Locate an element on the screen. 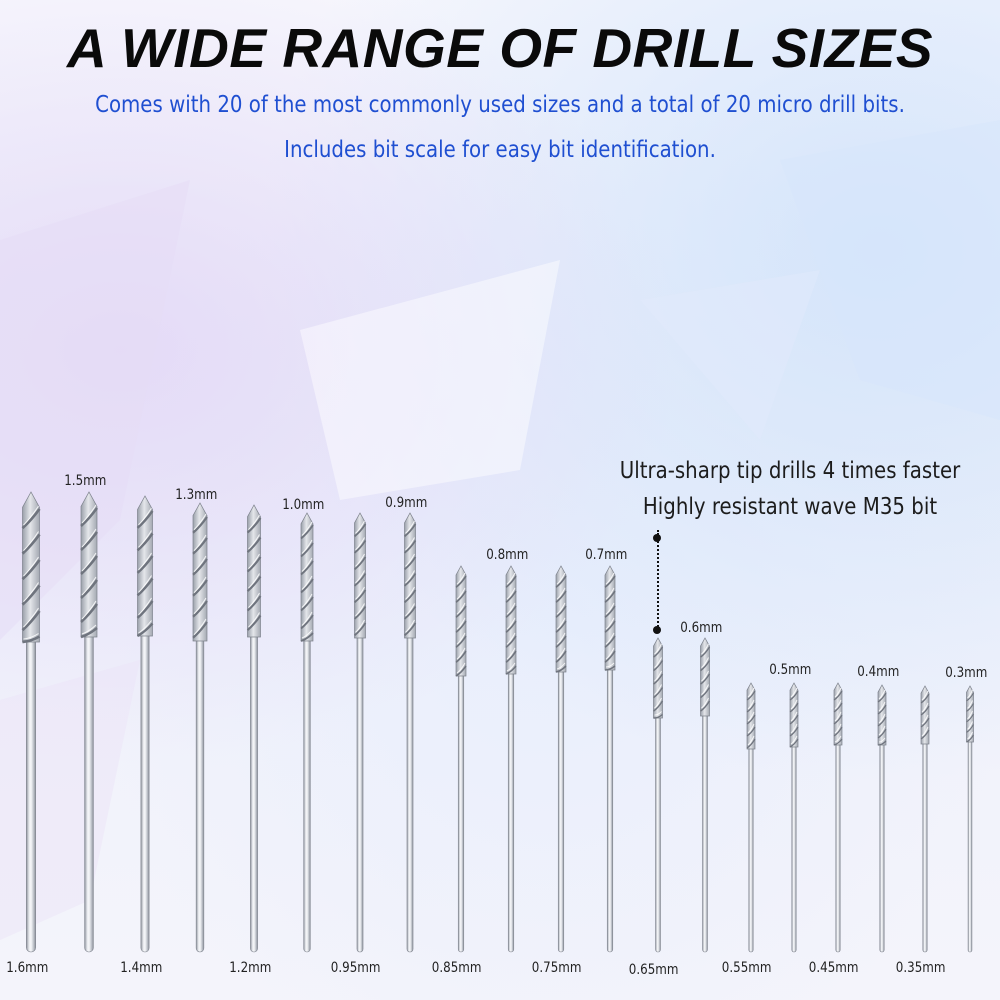 The width and height of the screenshot is (1000, 1000). size-label: 0.7mm is located at coordinates (606, 555).